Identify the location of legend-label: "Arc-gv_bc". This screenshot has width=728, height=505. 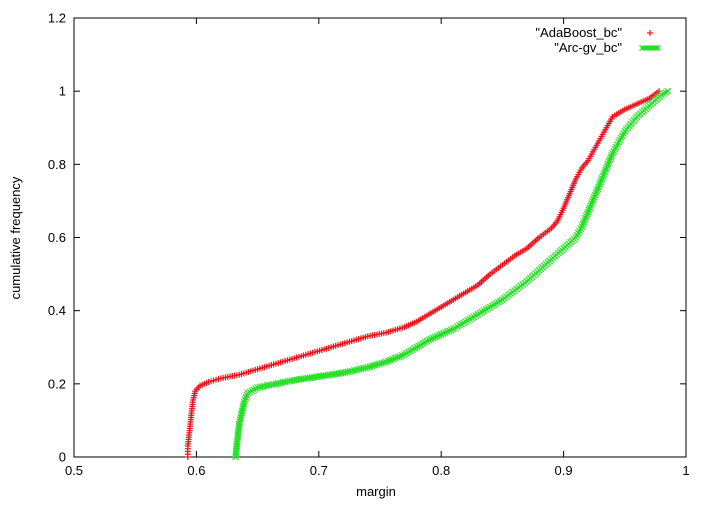
(588, 47).